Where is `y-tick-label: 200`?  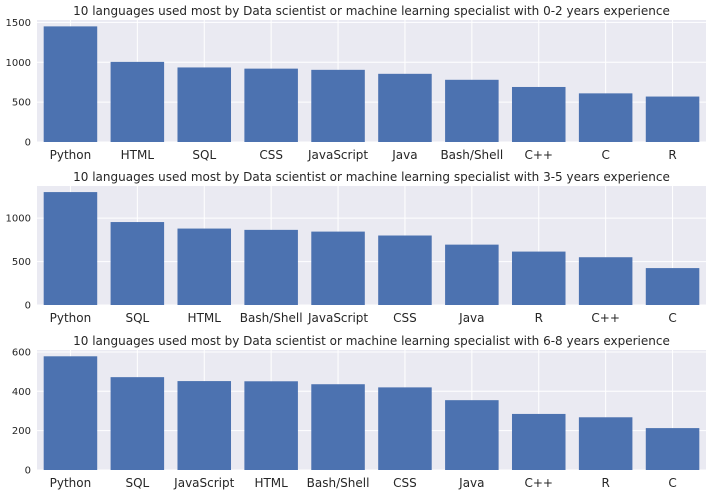
y-tick-label: 200 is located at coordinates (21, 431).